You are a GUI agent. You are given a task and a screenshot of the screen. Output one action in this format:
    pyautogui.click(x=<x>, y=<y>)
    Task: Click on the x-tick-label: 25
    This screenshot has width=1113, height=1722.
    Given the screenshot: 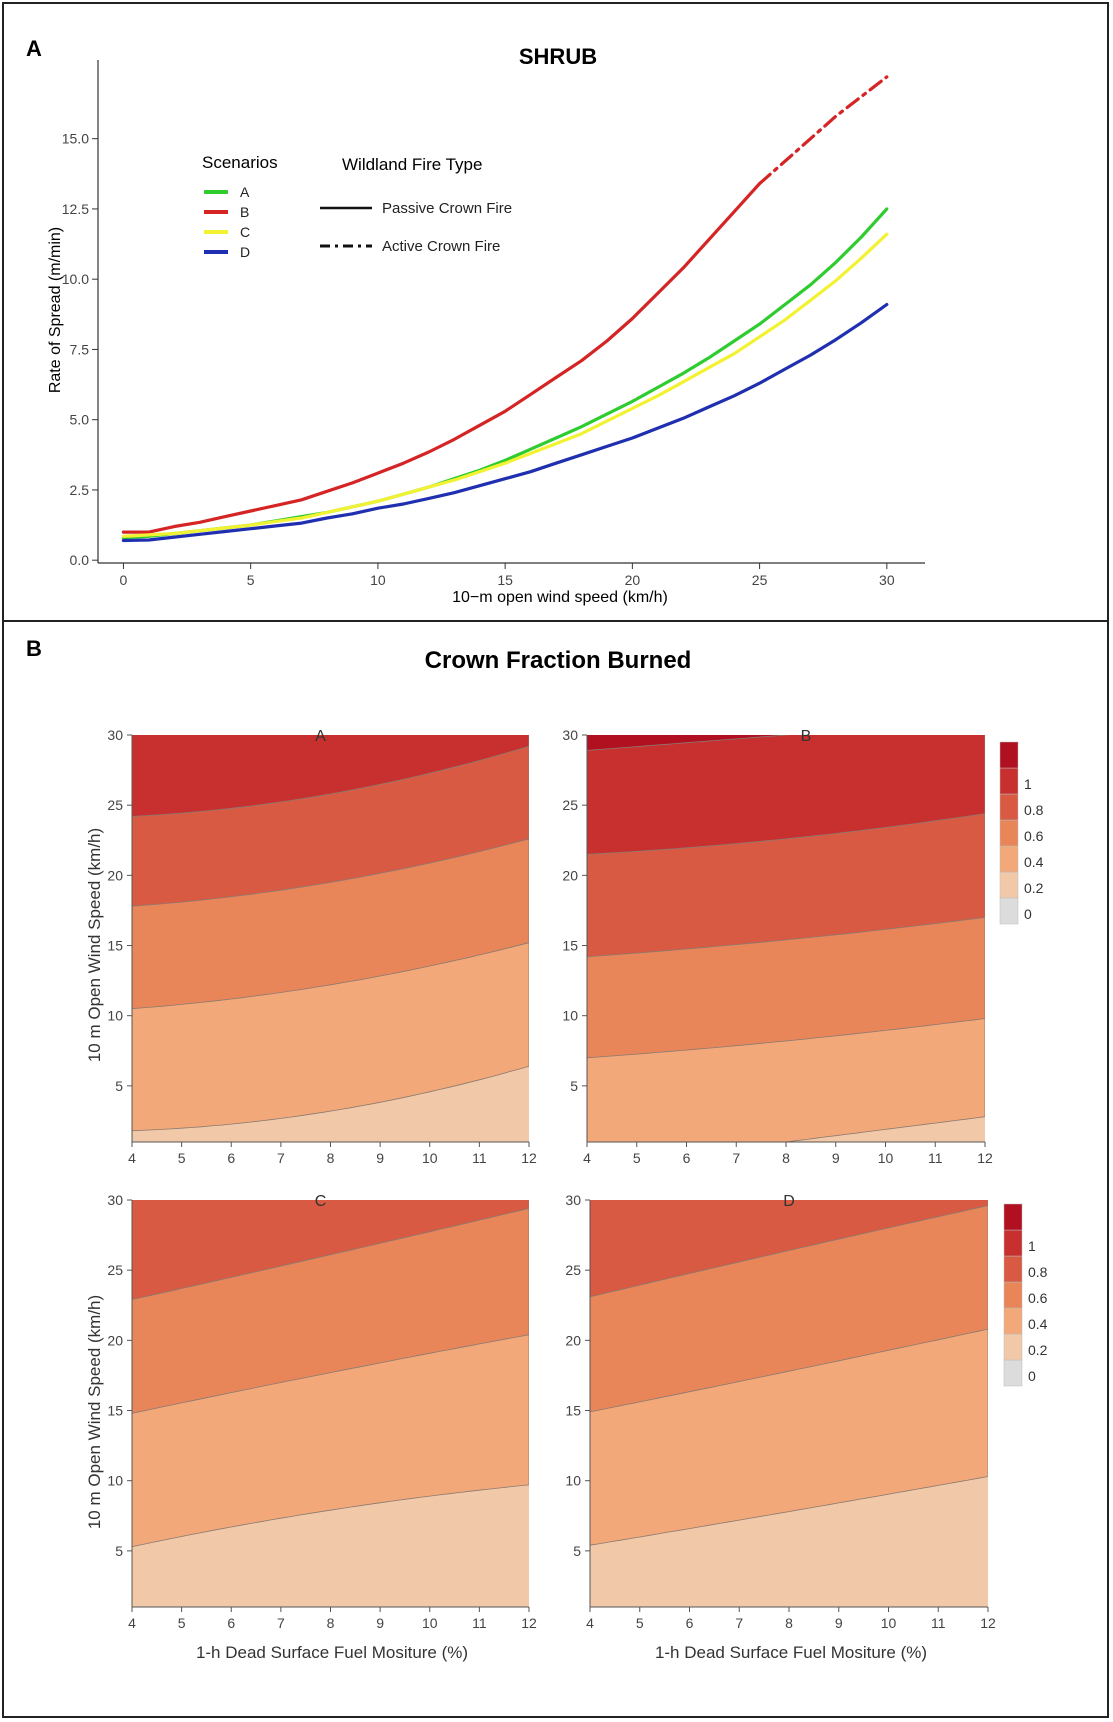 What is the action you would take?
    pyautogui.click(x=760, y=580)
    